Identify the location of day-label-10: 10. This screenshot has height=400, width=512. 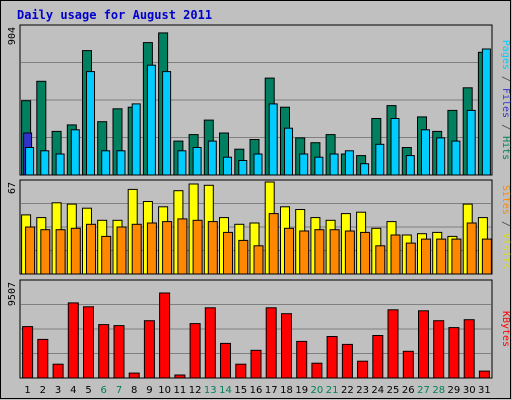
(164, 390).